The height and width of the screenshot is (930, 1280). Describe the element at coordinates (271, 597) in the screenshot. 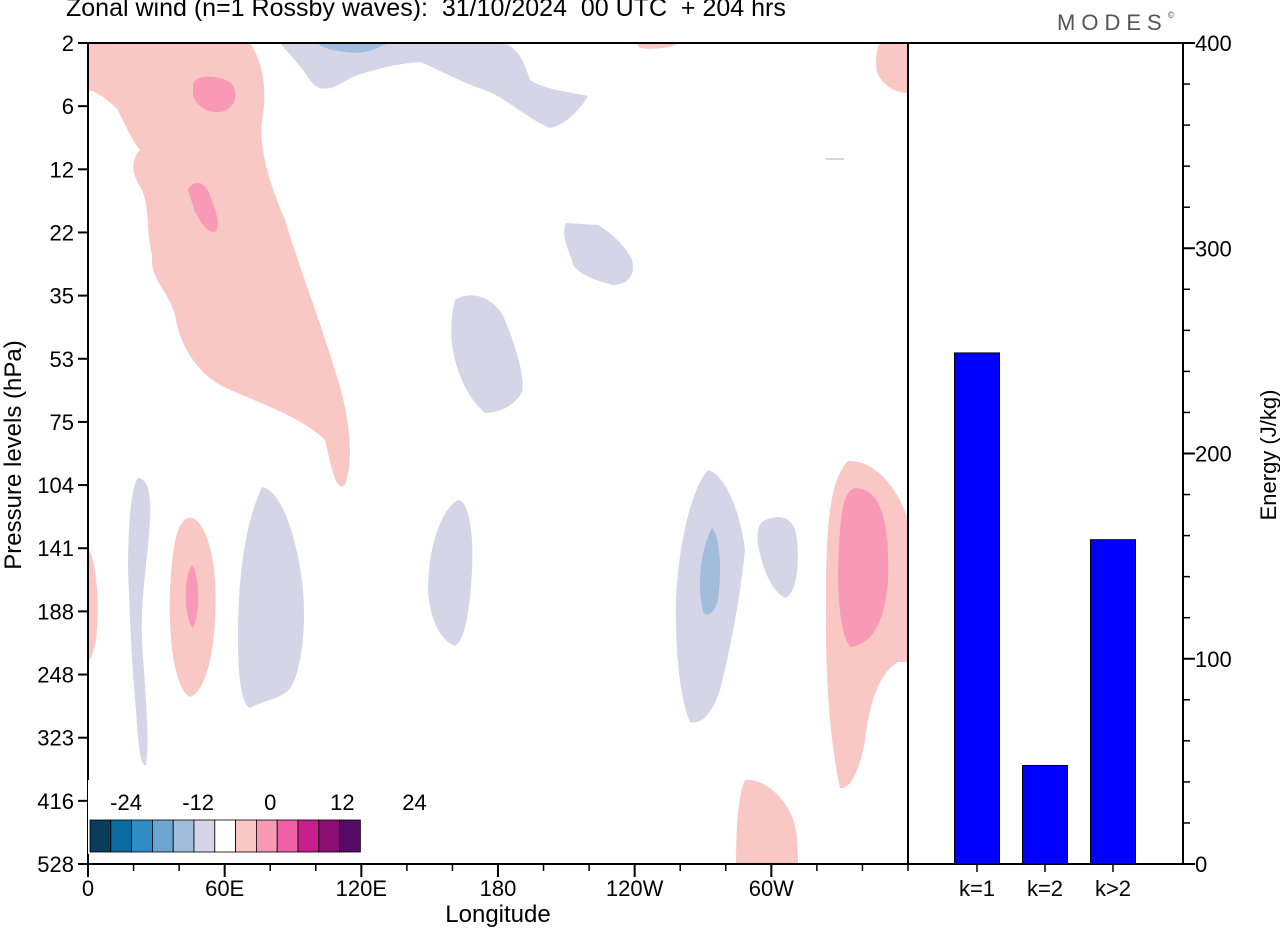

I see `contour-negative-80e` at that location.